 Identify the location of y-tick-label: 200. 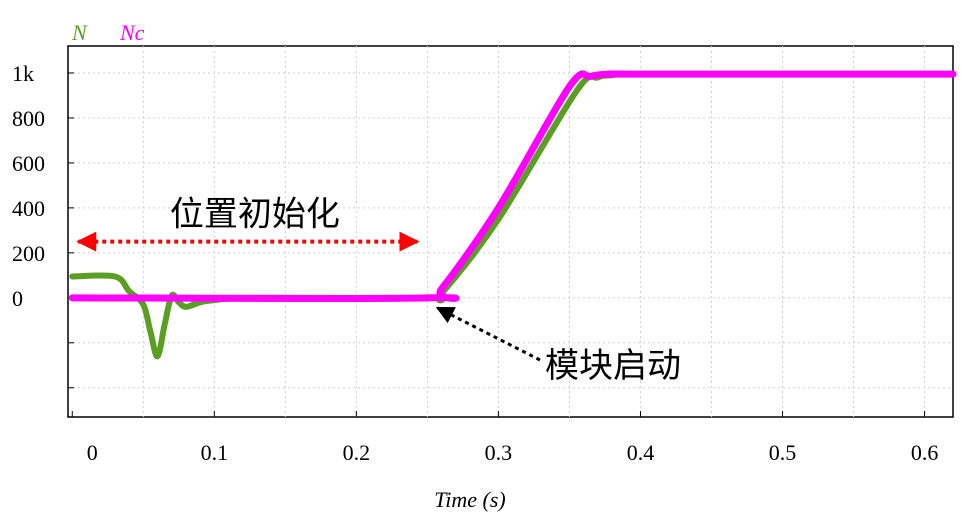
(28, 253).